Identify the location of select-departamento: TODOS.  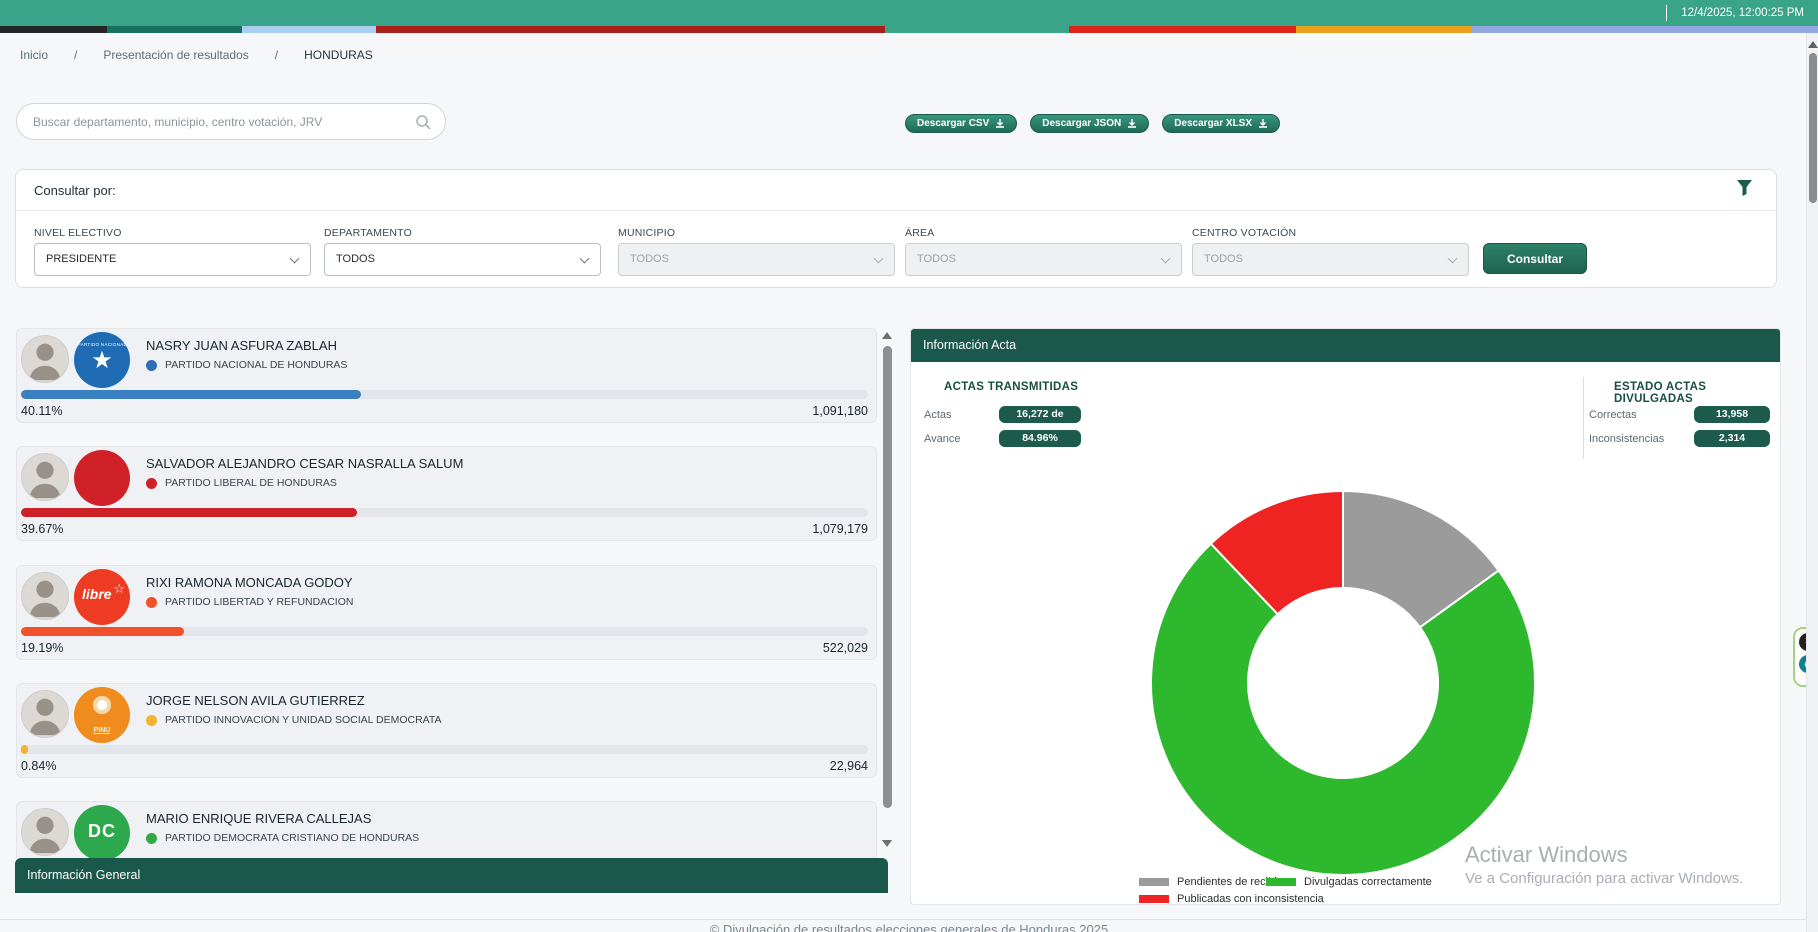
(462, 259).